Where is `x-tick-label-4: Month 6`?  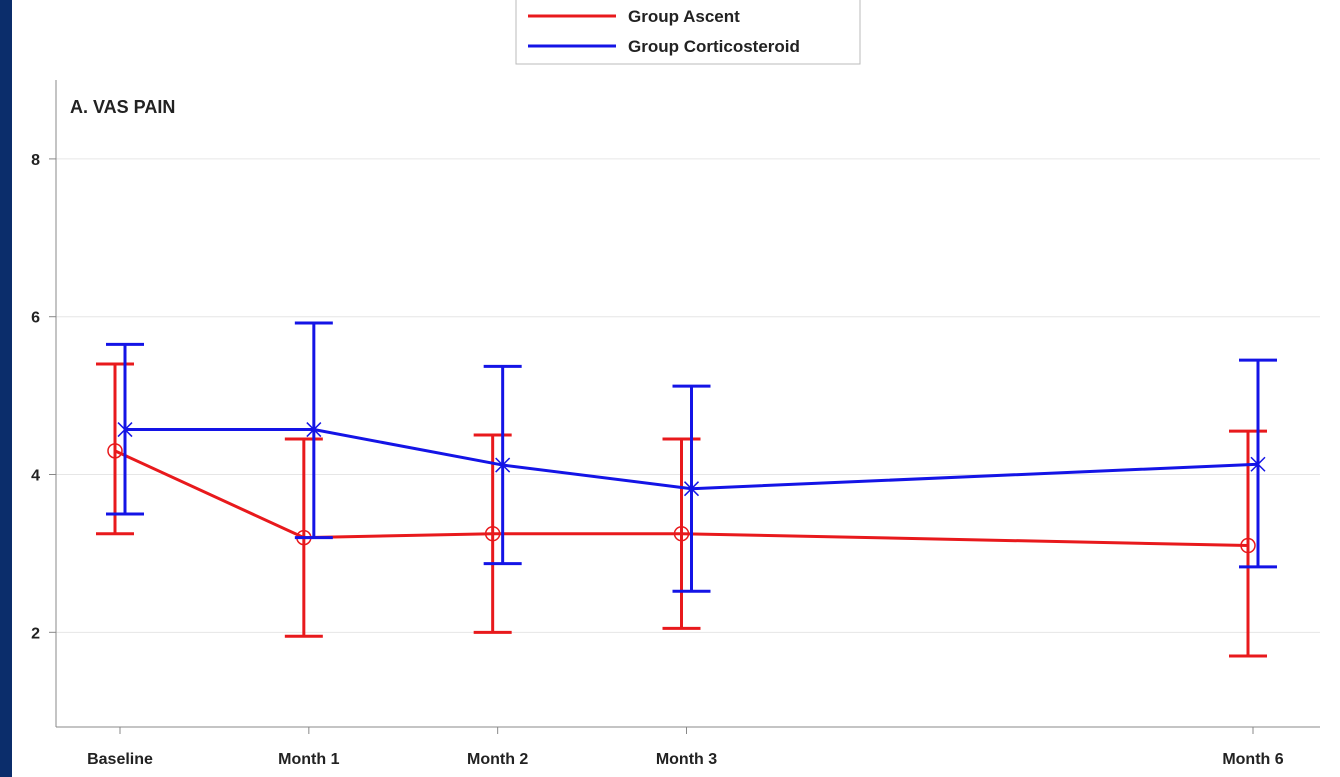 x-tick-label-4: Month 6 is located at coordinates (1252, 759).